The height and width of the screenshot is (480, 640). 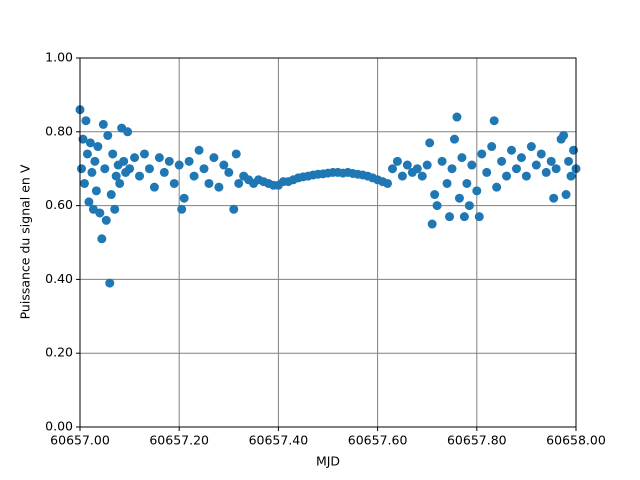 I want to click on x-tick-label: 60657.20, so click(x=179, y=440).